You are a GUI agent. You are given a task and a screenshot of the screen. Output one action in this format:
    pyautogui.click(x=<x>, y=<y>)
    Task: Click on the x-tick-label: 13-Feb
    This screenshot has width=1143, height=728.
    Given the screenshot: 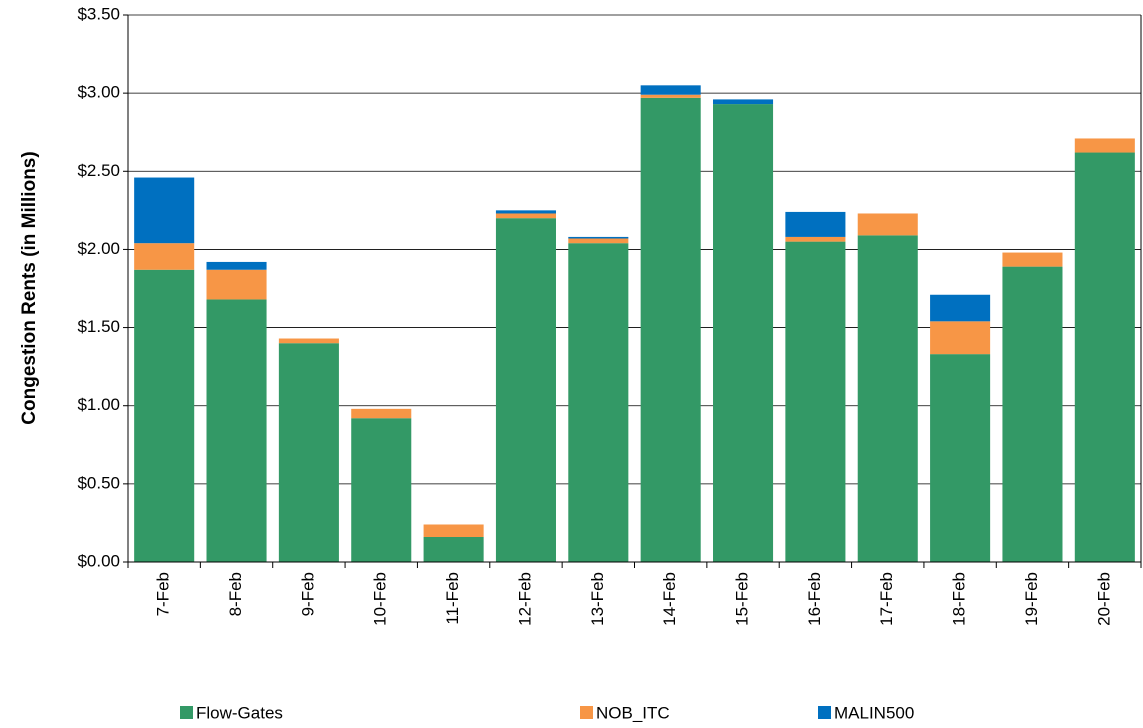 What is the action you would take?
    pyautogui.click(x=597, y=599)
    